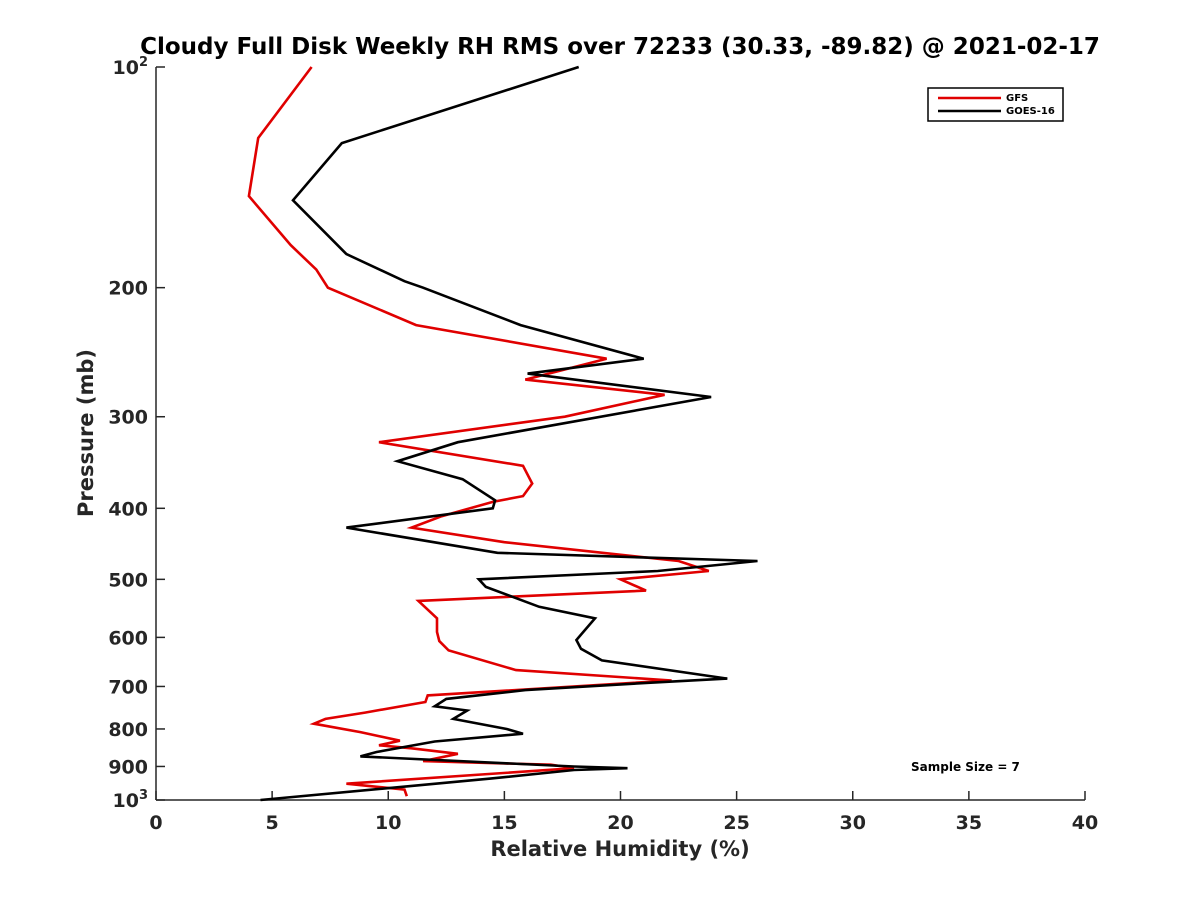 This screenshot has height=900, width=1200. Describe the element at coordinates (128, 687) in the screenshot. I see `y-tick-label: 700` at that location.